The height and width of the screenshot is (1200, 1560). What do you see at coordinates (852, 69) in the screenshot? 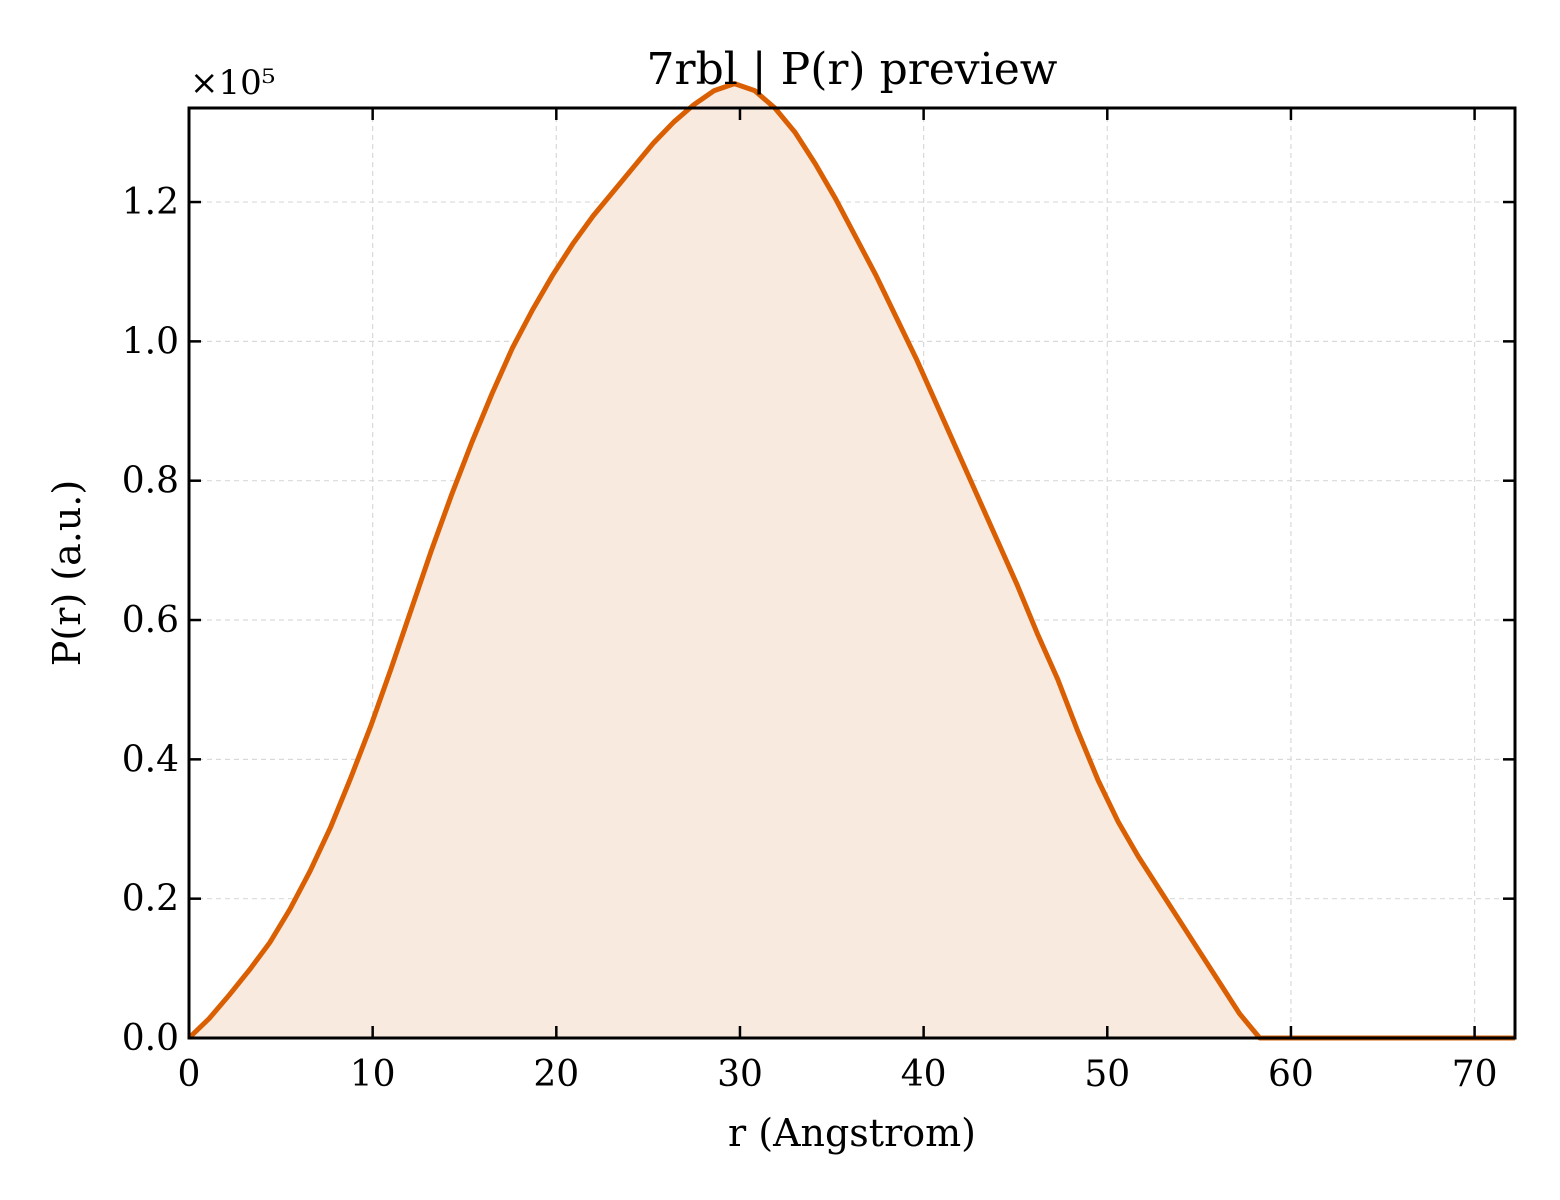
I see `chart-title: 7rbl | P(r) preview` at bounding box center [852, 69].